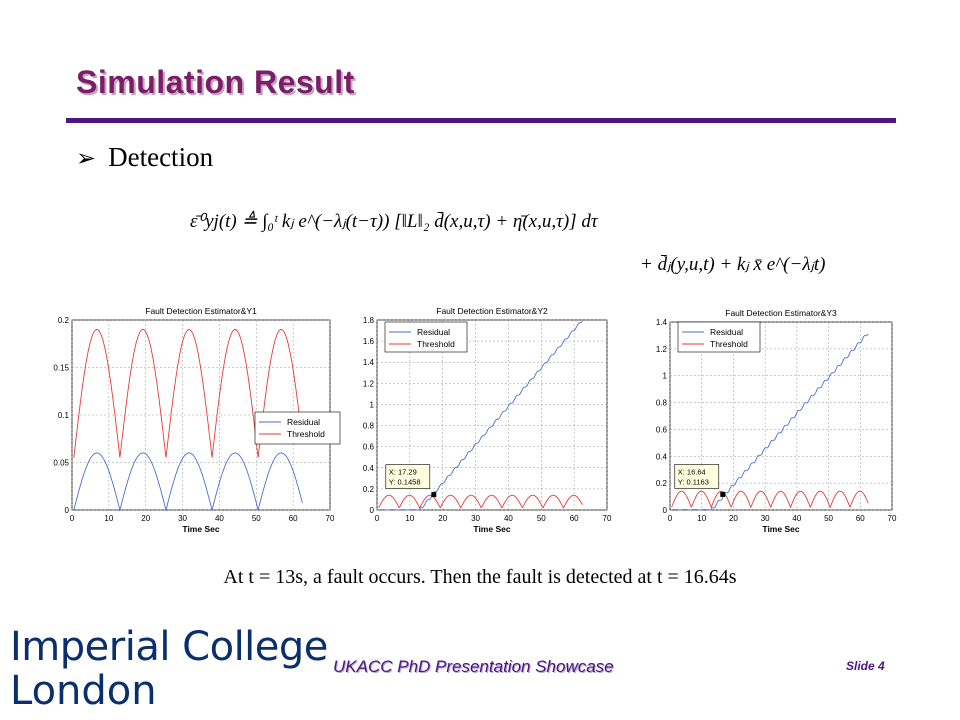  Describe the element at coordinates (781, 313) in the screenshot. I see `chart-title: Fault Detection Estimator&Y3` at that location.